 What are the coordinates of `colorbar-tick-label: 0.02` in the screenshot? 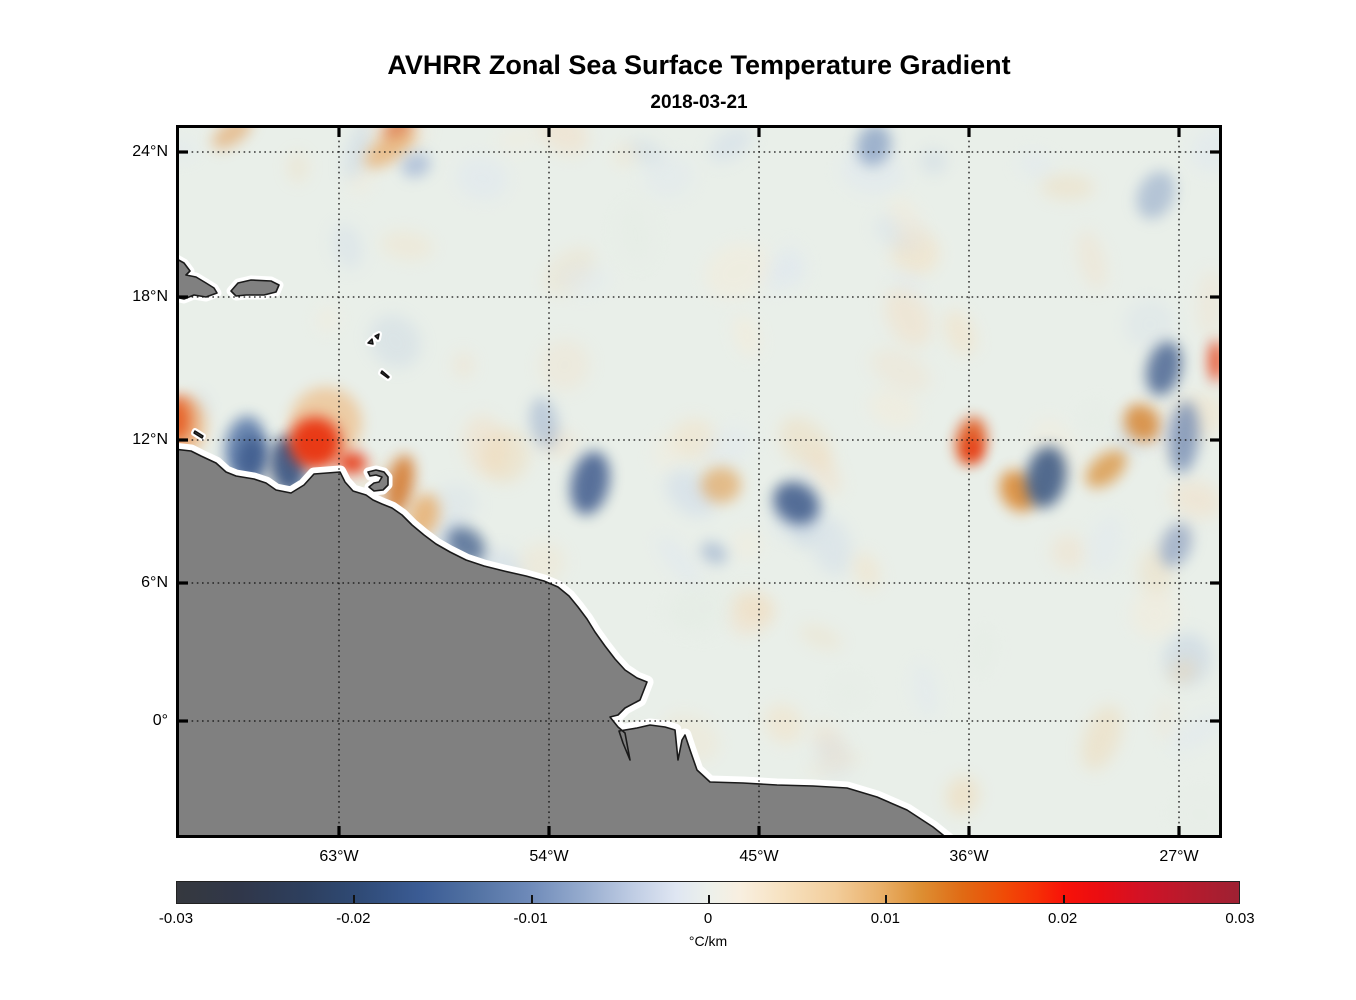 It's located at (1063, 918).